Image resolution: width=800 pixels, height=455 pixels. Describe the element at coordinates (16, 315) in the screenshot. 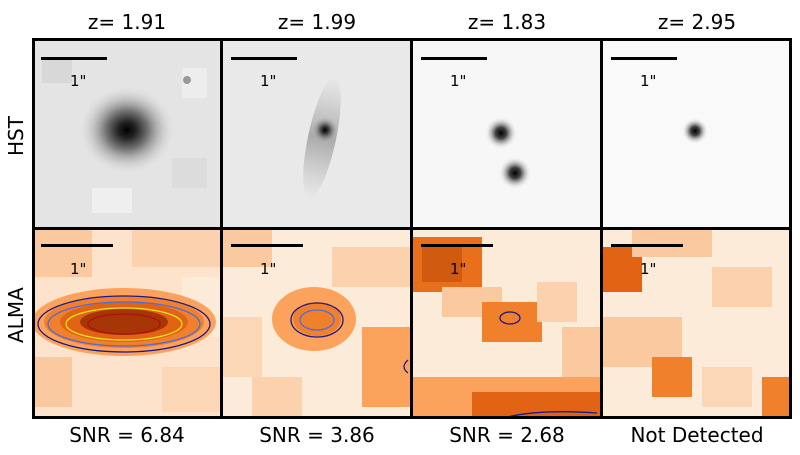

I see `row-label-alma: ALMA` at that location.